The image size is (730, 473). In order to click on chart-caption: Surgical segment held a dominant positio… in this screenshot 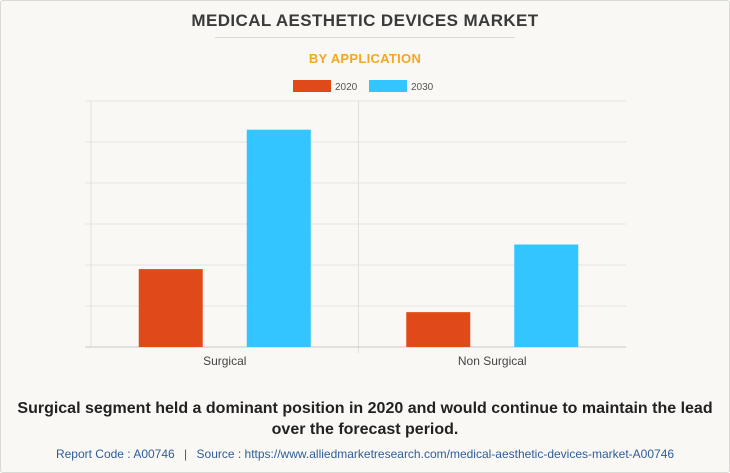, I will do `click(365, 419)`.